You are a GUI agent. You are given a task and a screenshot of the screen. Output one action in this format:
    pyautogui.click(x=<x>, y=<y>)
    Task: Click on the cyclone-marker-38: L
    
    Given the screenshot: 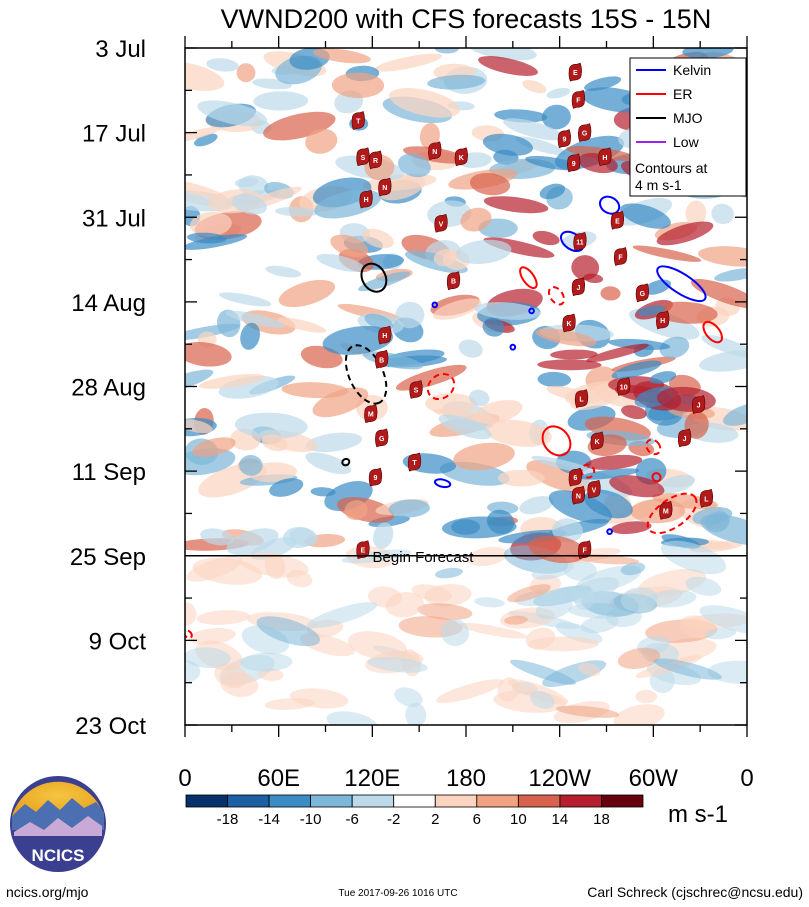 What is the action you would take?
    pyautogui.click(x=706, y=498)
    